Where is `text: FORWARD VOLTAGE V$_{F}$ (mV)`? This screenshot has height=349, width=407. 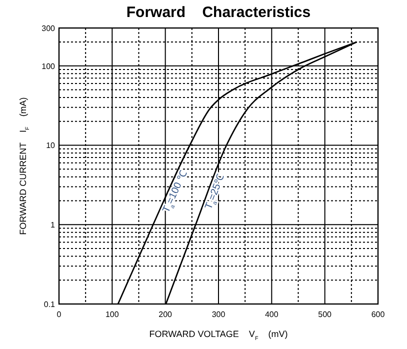
text: FORWARD VOLTAGE V$_{F}$ (mV) is located at coordinates (218, 335).